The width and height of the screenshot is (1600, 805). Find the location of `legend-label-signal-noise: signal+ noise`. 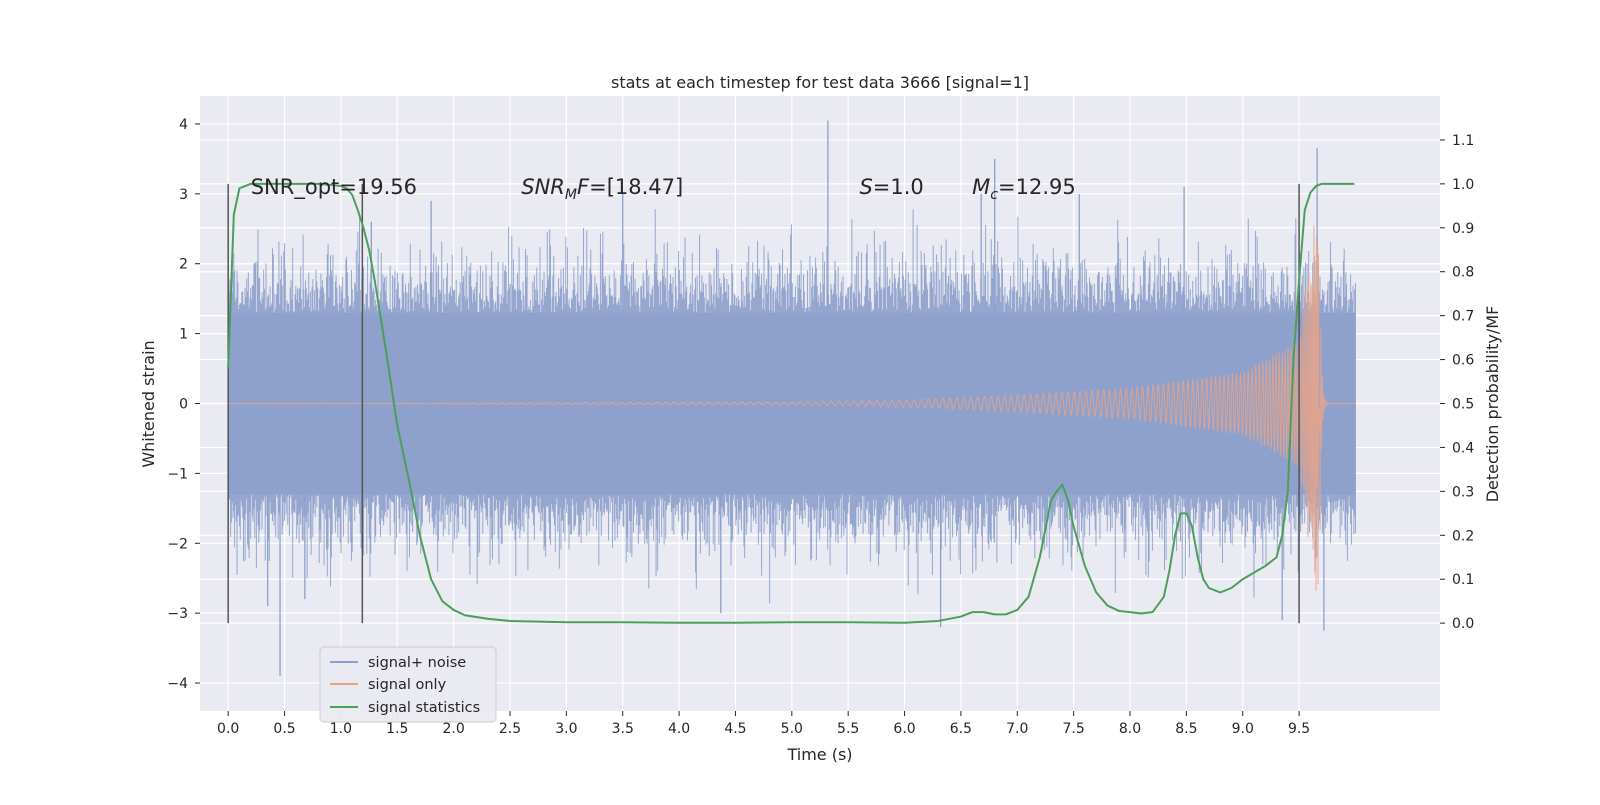

legend-label-signal-noise: signal+ noise is located at coordinates (417, 663).